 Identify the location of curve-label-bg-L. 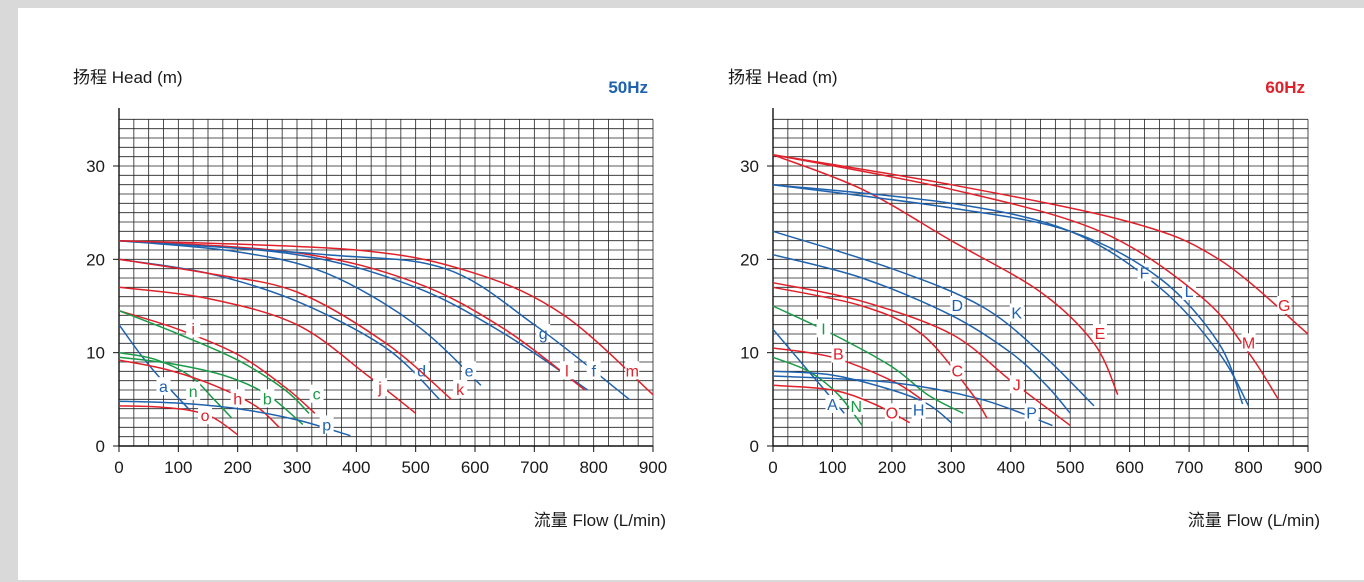
(1189, 291).